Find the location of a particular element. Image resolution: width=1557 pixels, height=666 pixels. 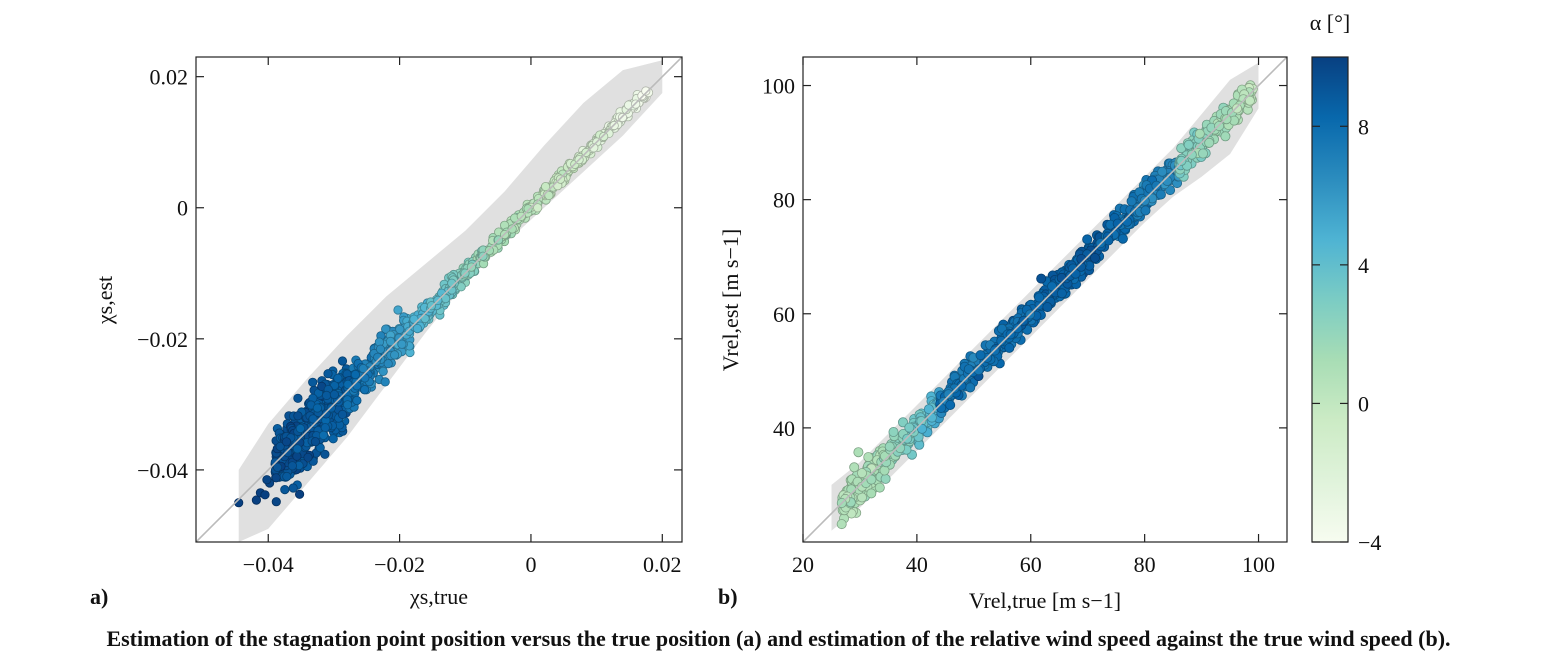

y-tick-label: 100 is located at coordinates (778, 86).